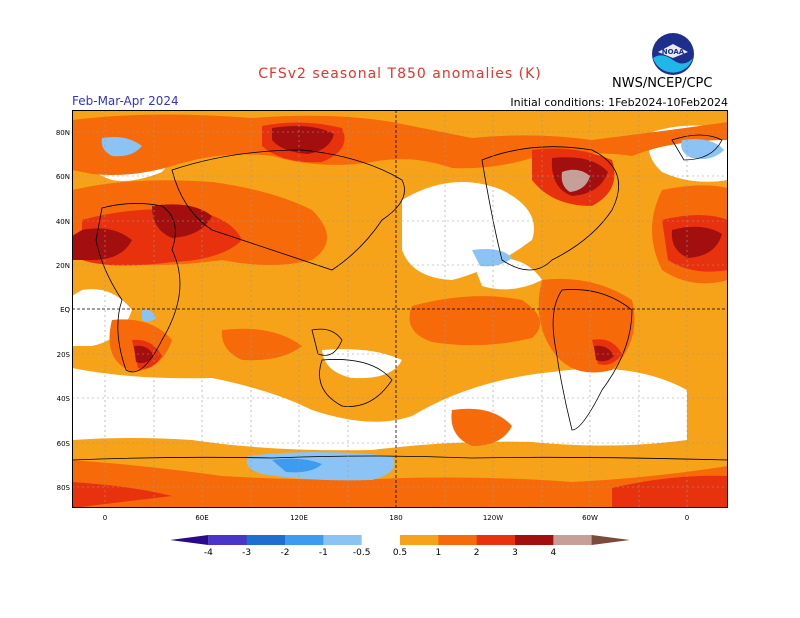 The image size is (800, 618). What do you see at coordinates (63, 399) in the screenshot?
I see `lat-label-40s: 40S` at bounding box center [63, 399].